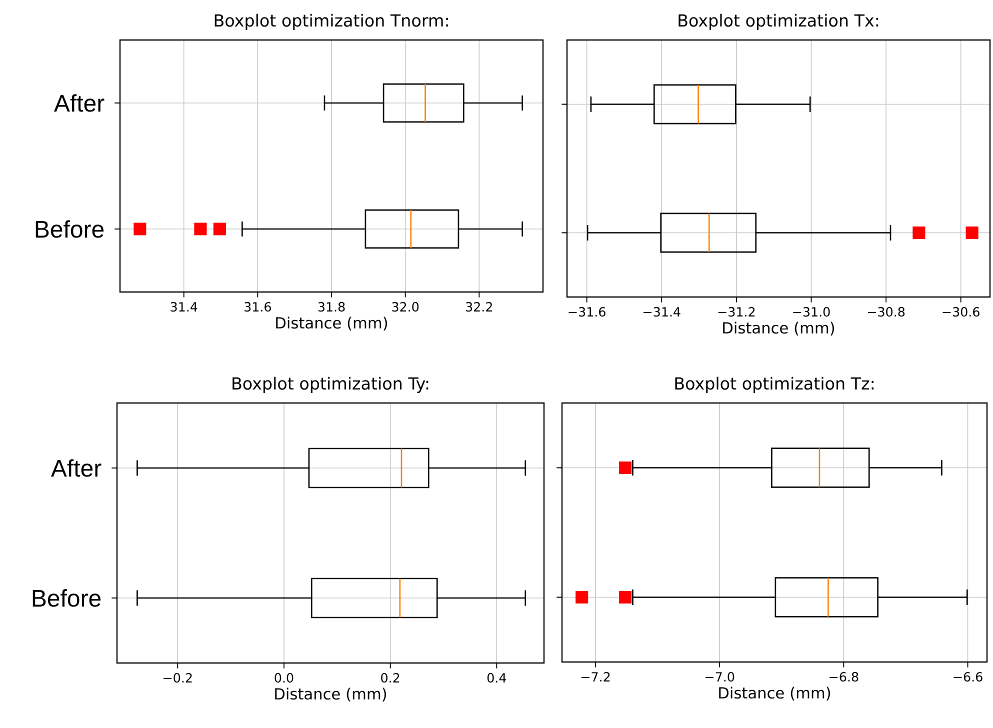 The image size is (993, 728). What do you see at coordinates (178, 678) in the screenshot?
I see `x-tick-label: −0.2` at bounding box center [178, 678].